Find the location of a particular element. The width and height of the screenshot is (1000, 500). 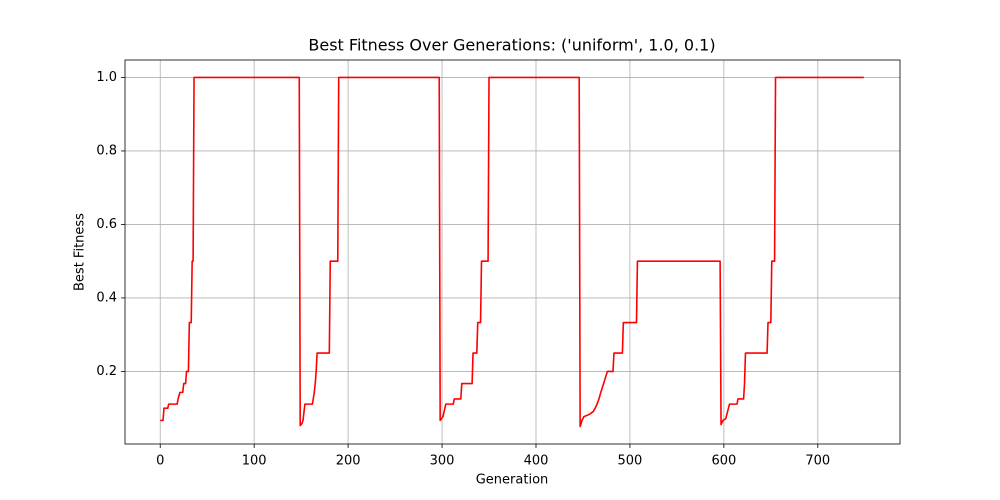

x-tick-label: 300 is located at coordinates (442, 461).